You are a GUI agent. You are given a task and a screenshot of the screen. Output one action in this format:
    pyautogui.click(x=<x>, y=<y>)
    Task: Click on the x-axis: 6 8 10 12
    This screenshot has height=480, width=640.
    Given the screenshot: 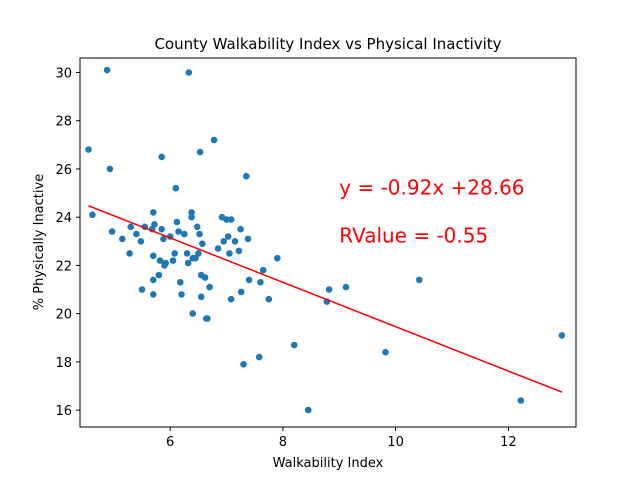 What is the action you would take?
    pyautogui.click(x=341, y=438)
    